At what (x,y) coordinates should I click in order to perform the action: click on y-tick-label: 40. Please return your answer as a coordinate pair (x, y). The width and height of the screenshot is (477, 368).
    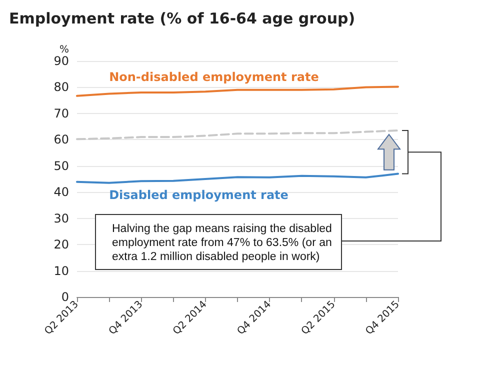
    Looking at the image, I should click on (61, 192).